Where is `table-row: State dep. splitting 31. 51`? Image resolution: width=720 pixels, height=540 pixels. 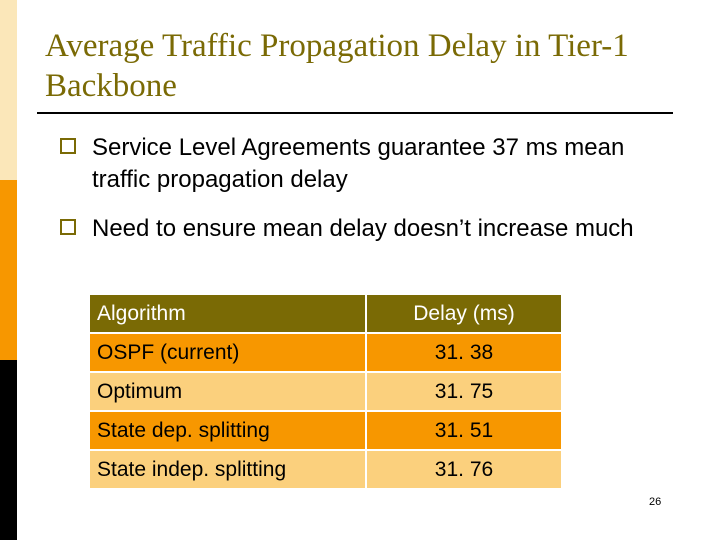
table-row: State dep. splitting 31. 51 is located at coordinates (325, 430).